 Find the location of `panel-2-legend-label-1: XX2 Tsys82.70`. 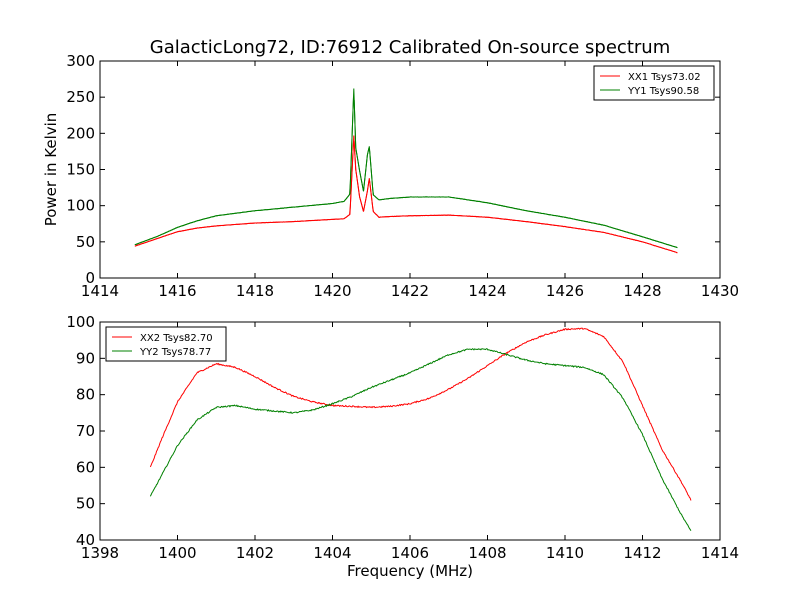

panel-2-legend-label-1: XX2 Tsys82.70 is located at coordinates (176, 338).